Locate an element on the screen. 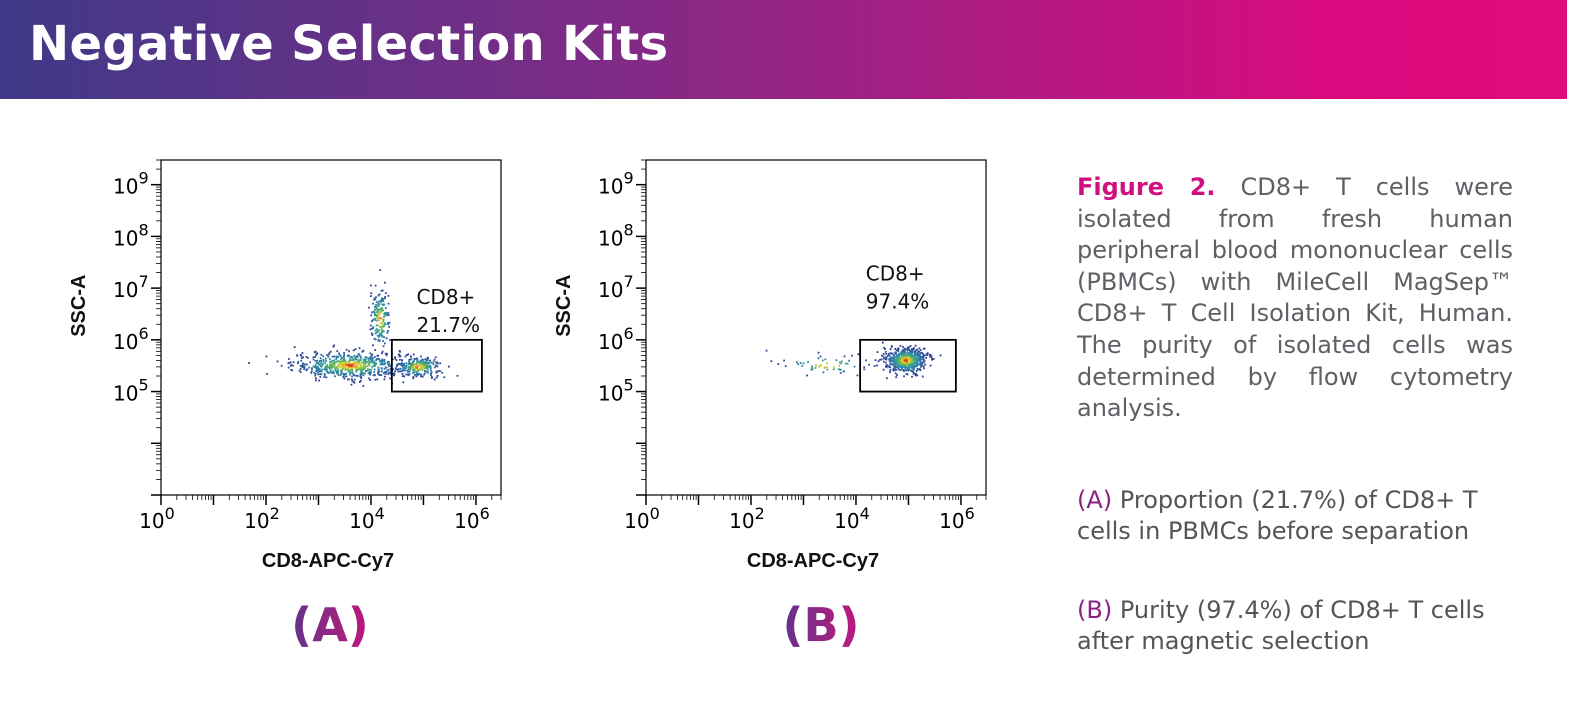 This screenshot has height=719, width=1585. gate-percent-label: 97.4% is located at coordinates (898, 302).